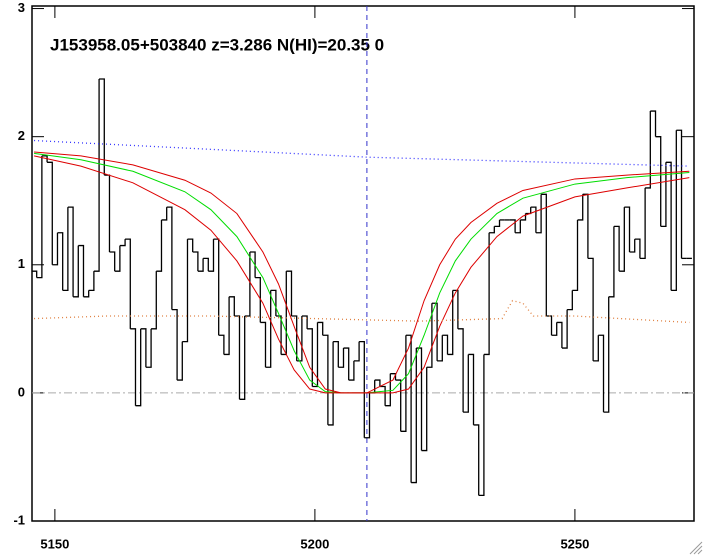  I want to click on y-tick-label: 0, so click(21, 391).